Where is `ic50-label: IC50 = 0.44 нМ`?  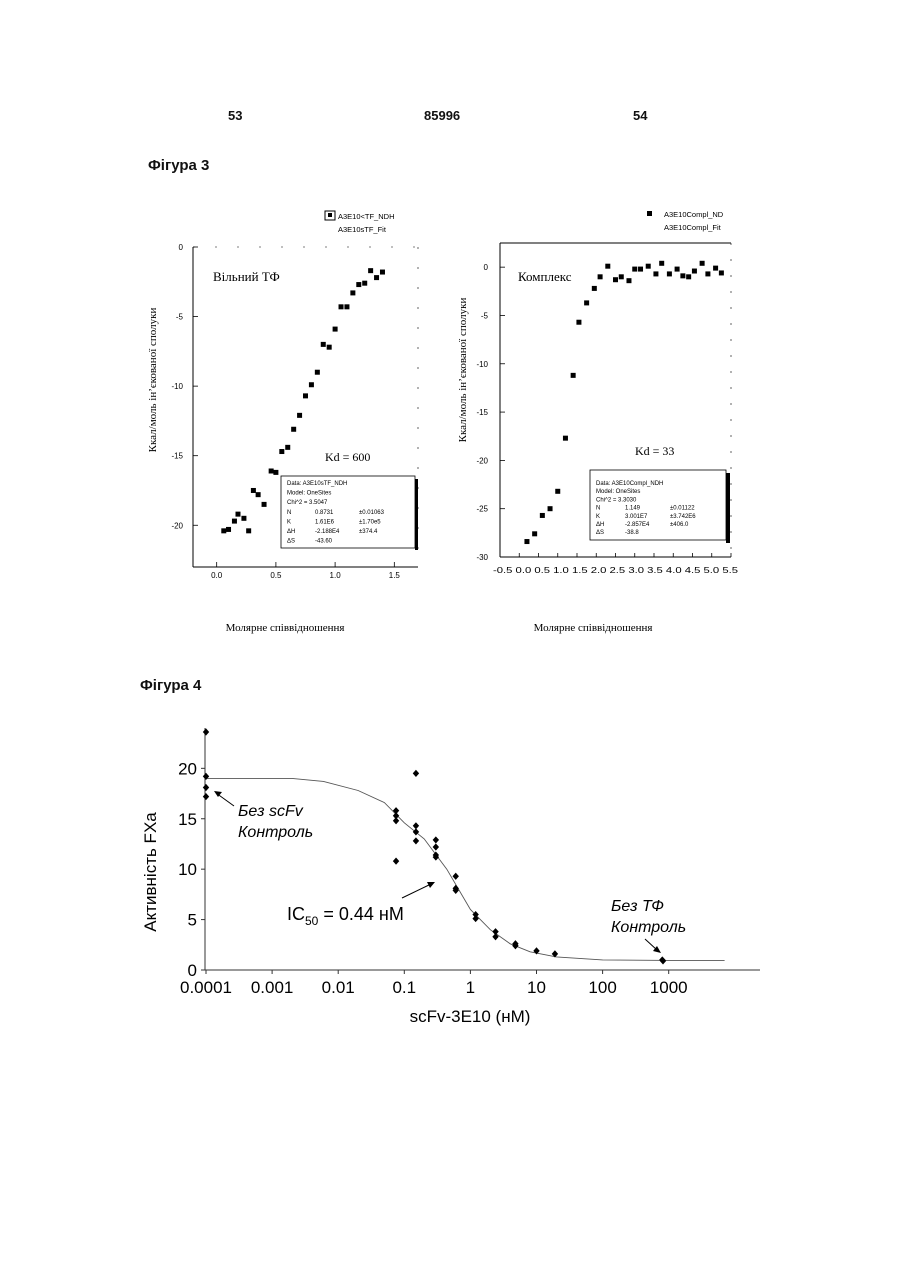
ic50-label: IC50 = 0.44 нМ is located at coordinates (345, 916).